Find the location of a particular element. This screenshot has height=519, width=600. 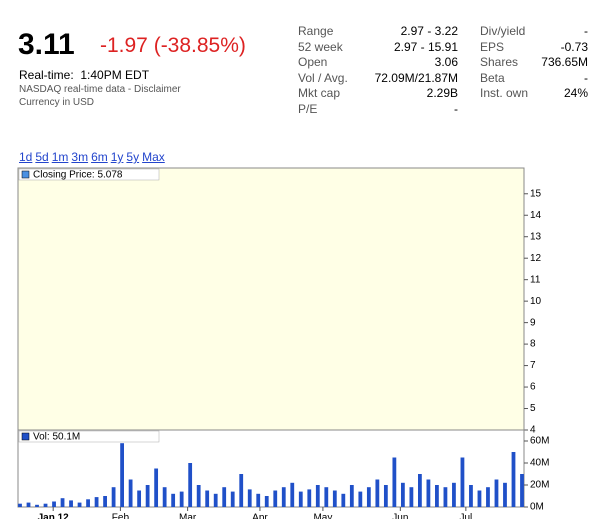

y-tick-label: 10 is located at coordinates (536, 301).